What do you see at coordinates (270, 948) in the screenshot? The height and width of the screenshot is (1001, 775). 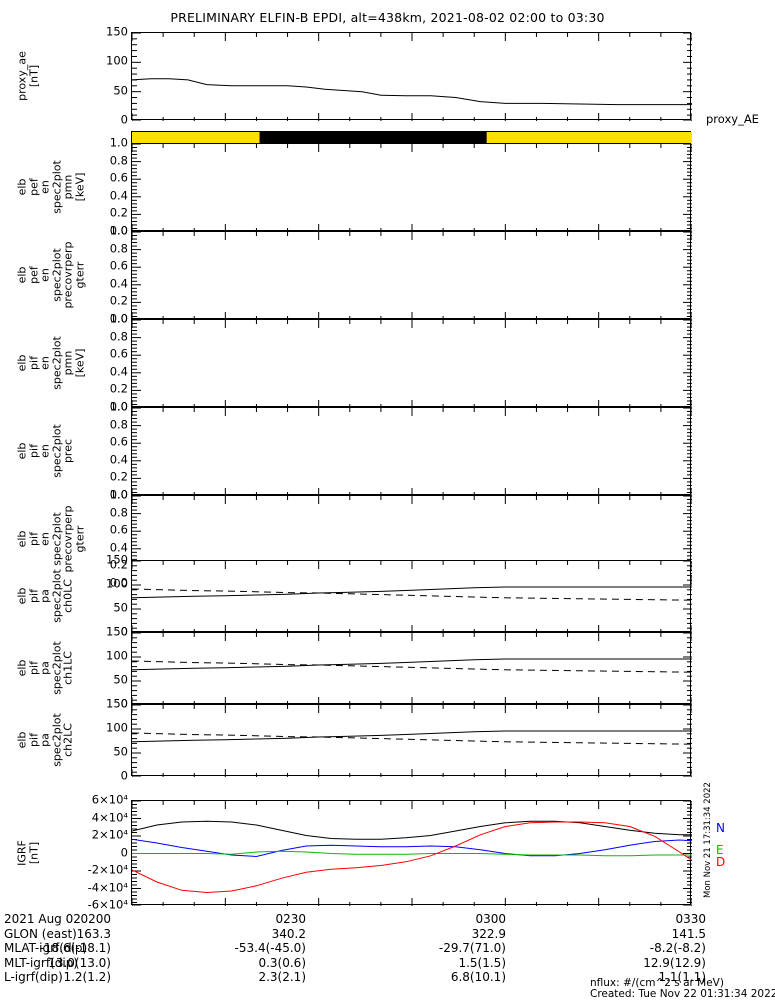 I see `footer-cell: -53.4(-45.0)` at bounding box center [270, 948].